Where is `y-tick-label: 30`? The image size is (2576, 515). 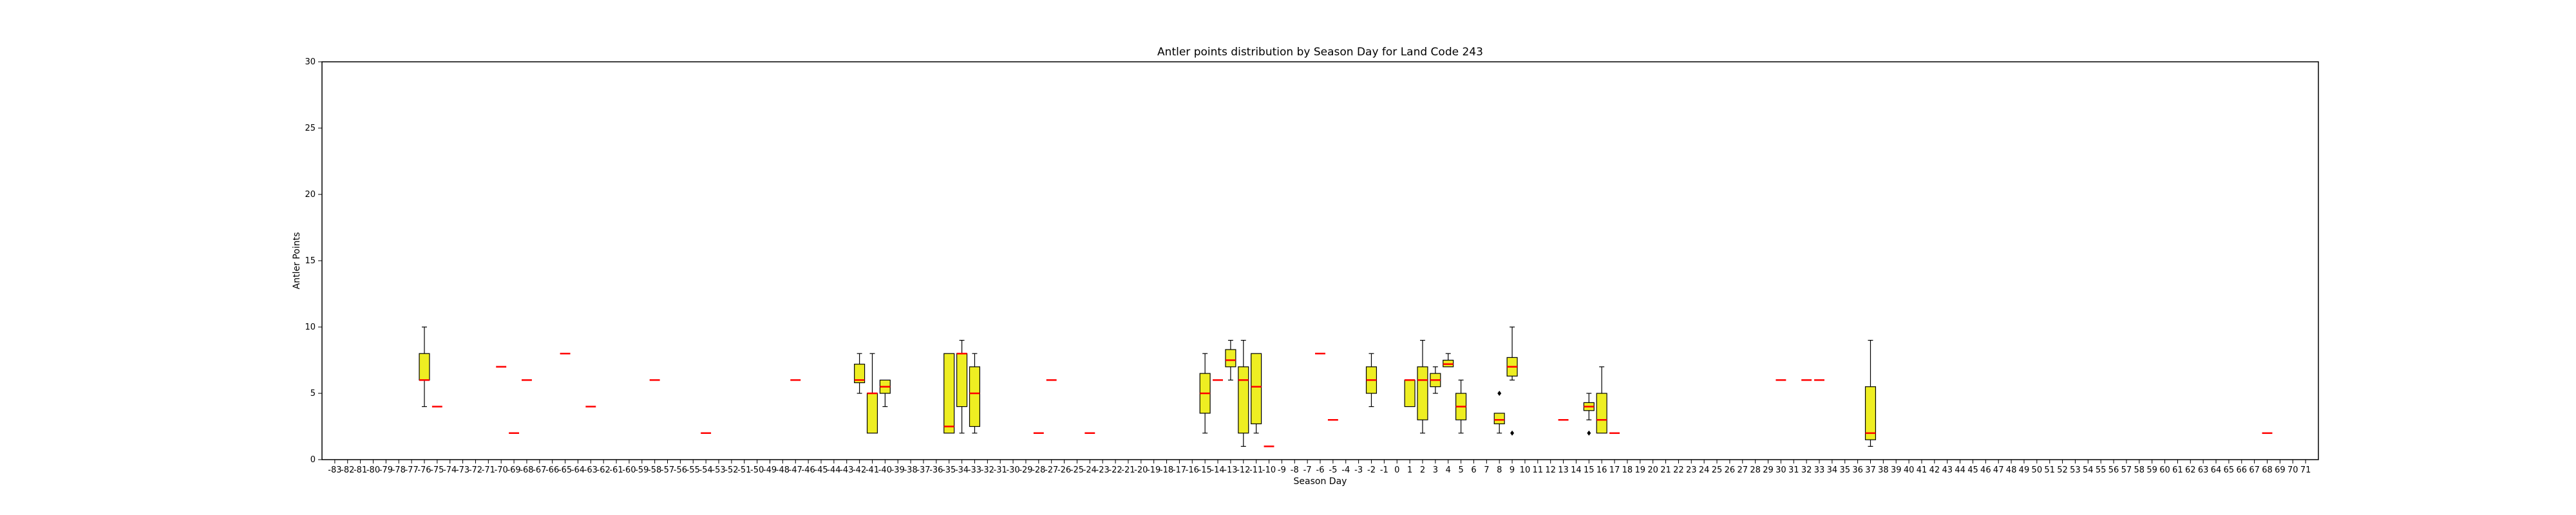
y-tick-label: 30 is located at coordinates (310, 62).